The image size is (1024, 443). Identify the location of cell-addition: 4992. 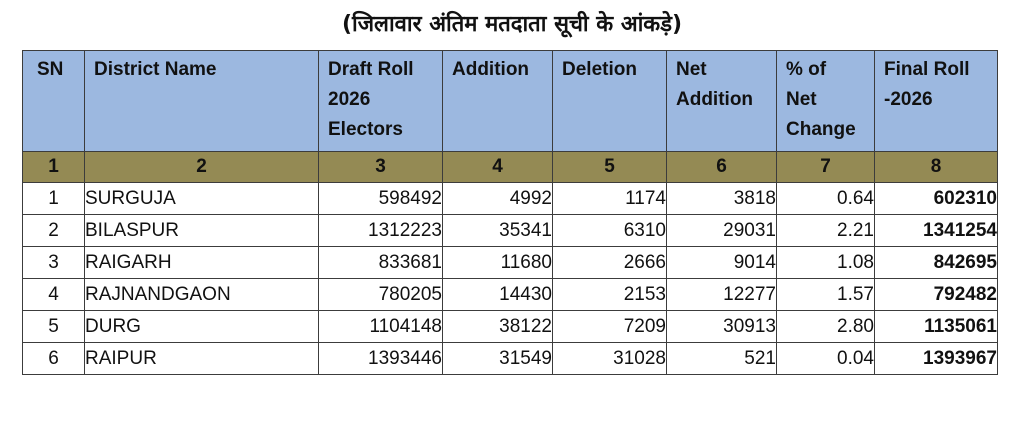
(497, 198).